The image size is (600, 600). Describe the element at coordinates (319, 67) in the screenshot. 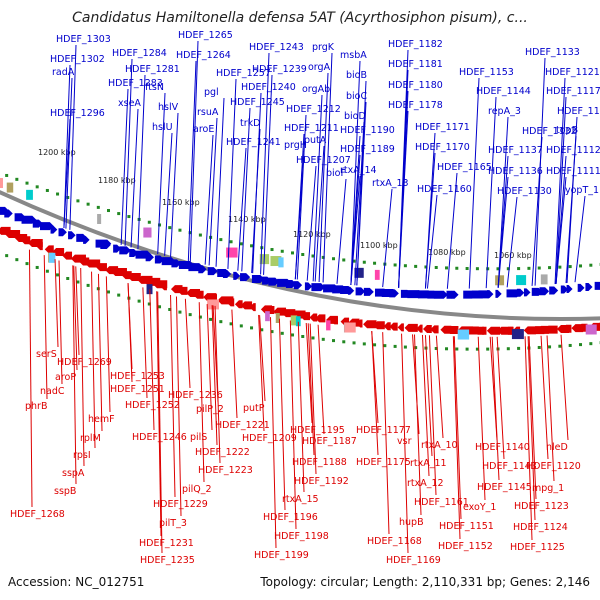

I see `gene-label-forward: orgA` at that location.